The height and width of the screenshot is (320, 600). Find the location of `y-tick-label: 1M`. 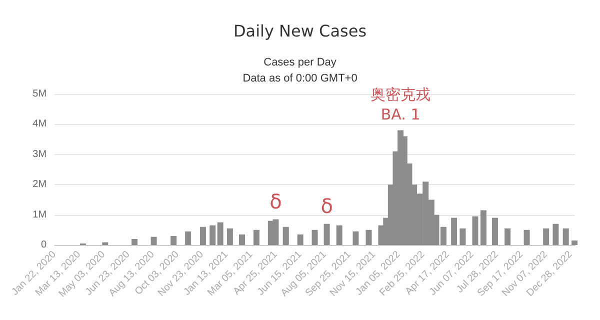

y-tick-label: 1M is located at coordinates (39, 214).